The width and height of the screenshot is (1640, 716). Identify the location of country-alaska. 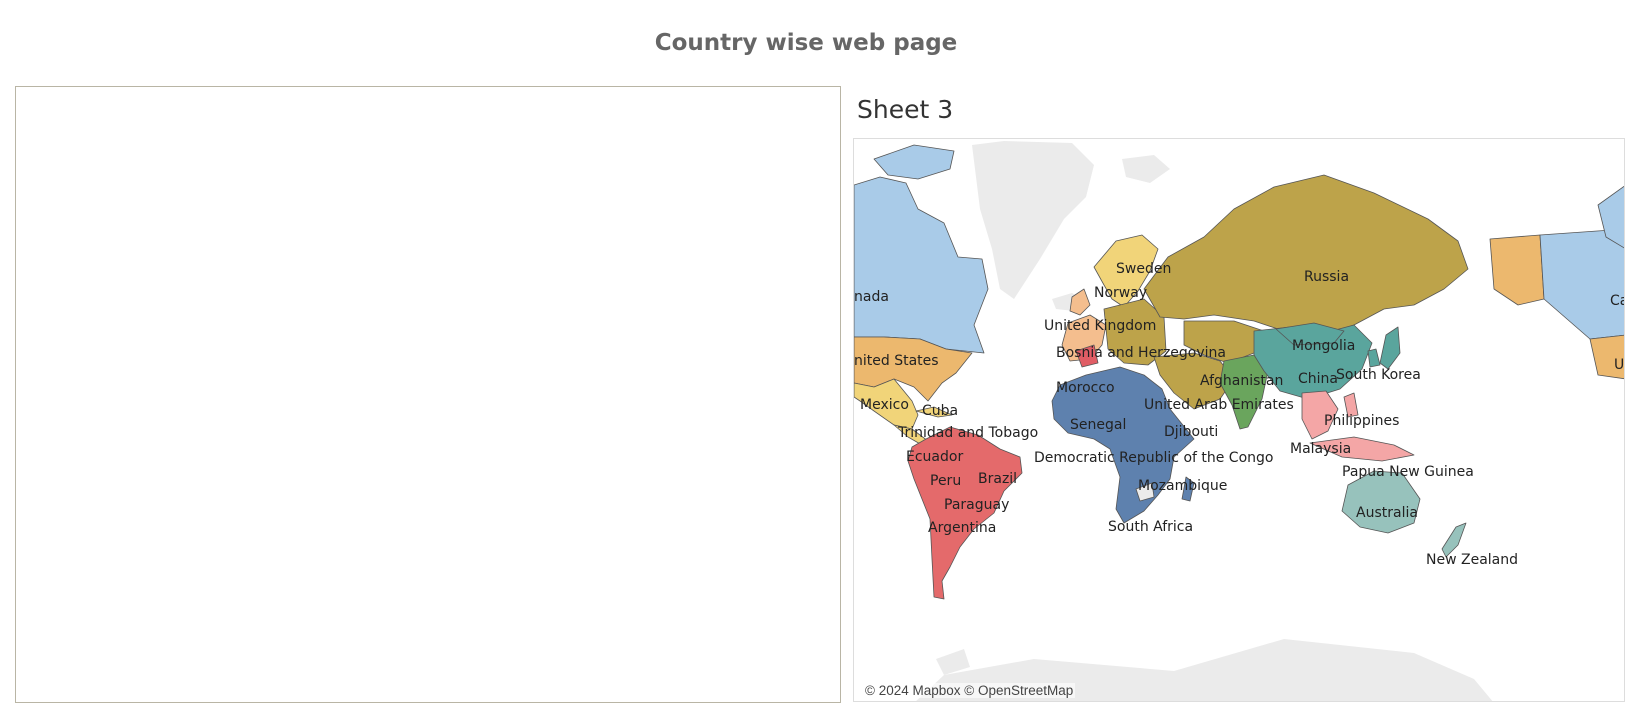
(1517, 270).